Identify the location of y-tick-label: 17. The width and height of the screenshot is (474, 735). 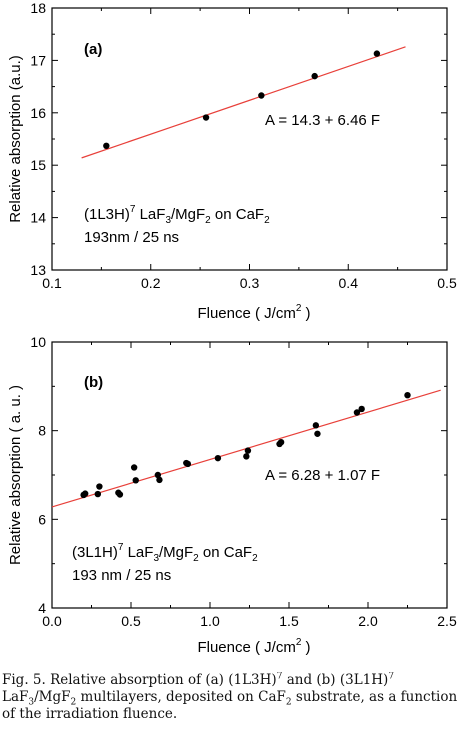
(38, 60).